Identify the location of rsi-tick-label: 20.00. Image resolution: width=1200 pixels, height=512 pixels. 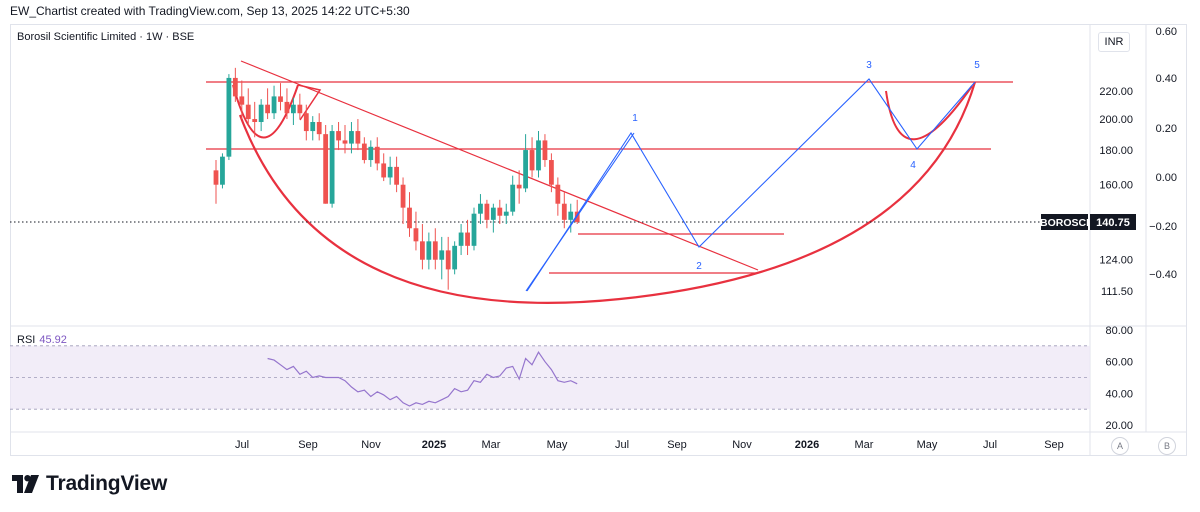
(1119, 426).